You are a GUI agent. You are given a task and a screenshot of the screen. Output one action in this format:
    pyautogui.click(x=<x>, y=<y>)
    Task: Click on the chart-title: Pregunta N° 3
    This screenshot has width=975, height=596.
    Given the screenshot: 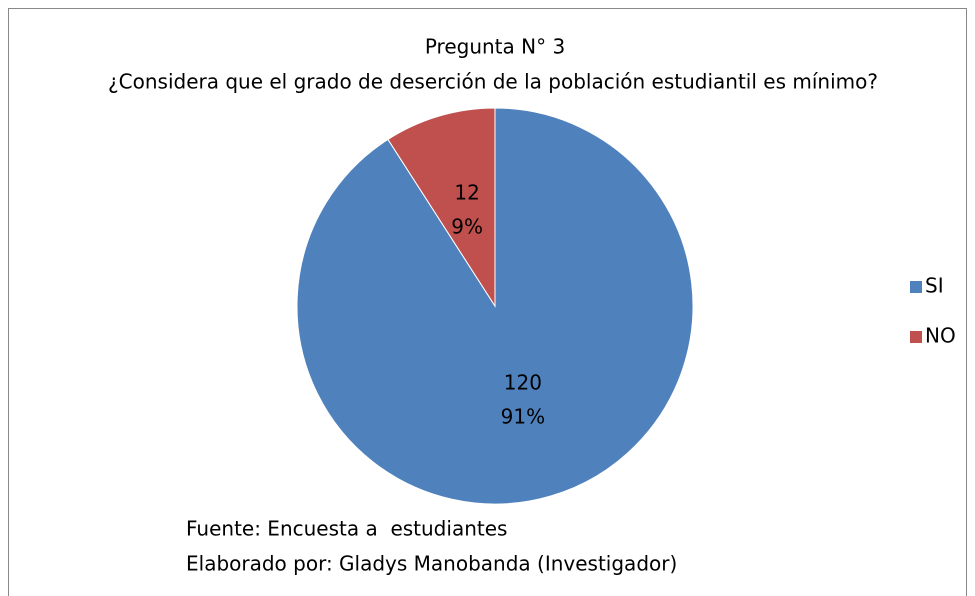 What is the action you would take?
    pyautogui.click(x=495, y=47)
    